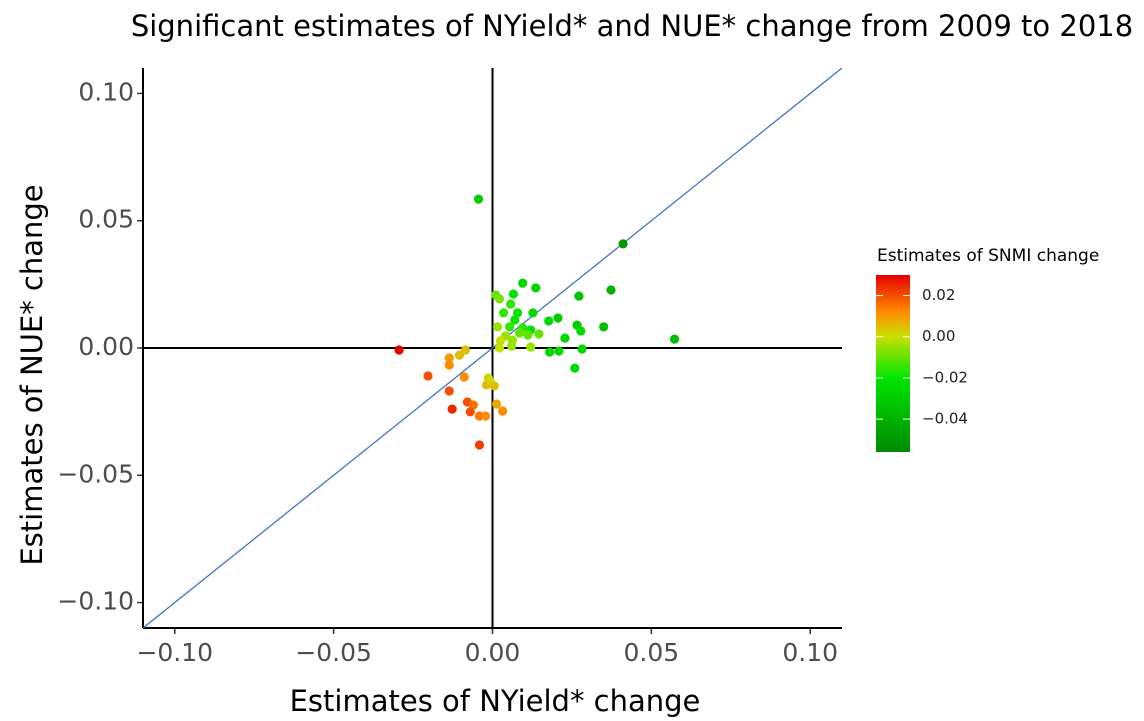 The image size is (1144, 721). I want to click on colorbar-tick-label: 0.00, so click(938, 336).